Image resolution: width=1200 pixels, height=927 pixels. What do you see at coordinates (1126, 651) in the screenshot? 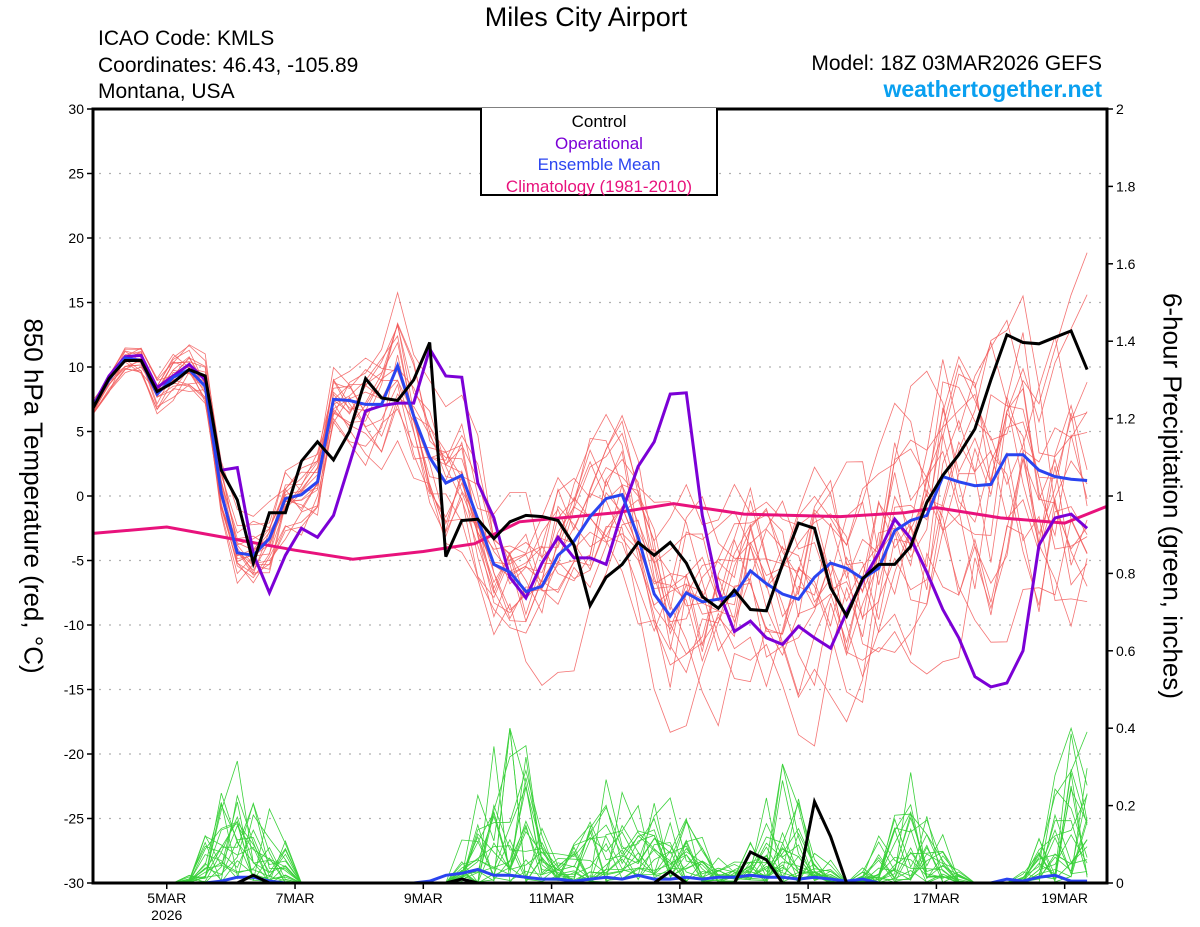
I see `y-tick-label-right: 0.6` at bounding box center [1126, 651].